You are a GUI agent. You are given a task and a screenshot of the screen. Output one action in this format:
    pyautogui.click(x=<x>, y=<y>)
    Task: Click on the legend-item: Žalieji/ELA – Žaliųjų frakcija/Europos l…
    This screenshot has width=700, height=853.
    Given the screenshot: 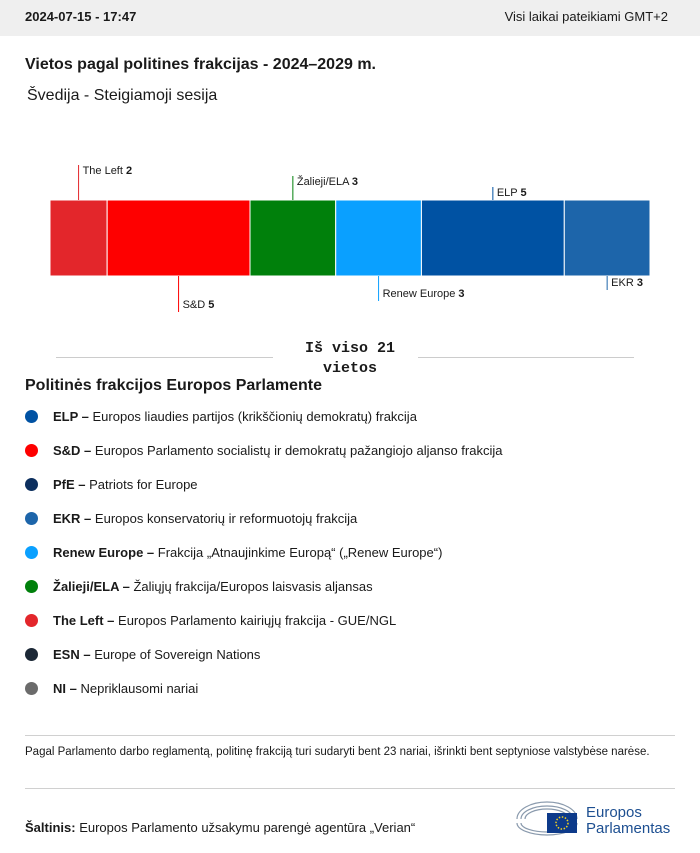 What is the action you would take?
    pyautogui.click(x=199, y=586)
    